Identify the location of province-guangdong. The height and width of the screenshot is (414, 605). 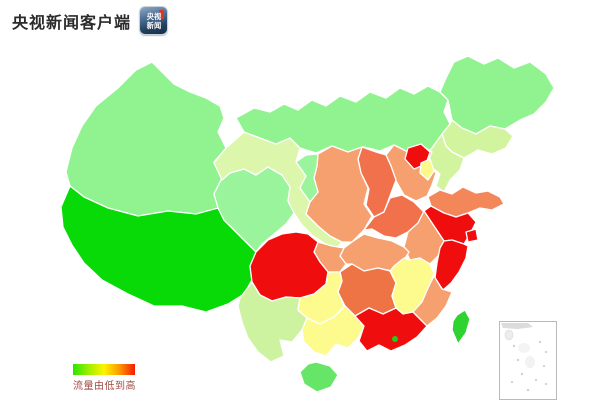
(391, 329).